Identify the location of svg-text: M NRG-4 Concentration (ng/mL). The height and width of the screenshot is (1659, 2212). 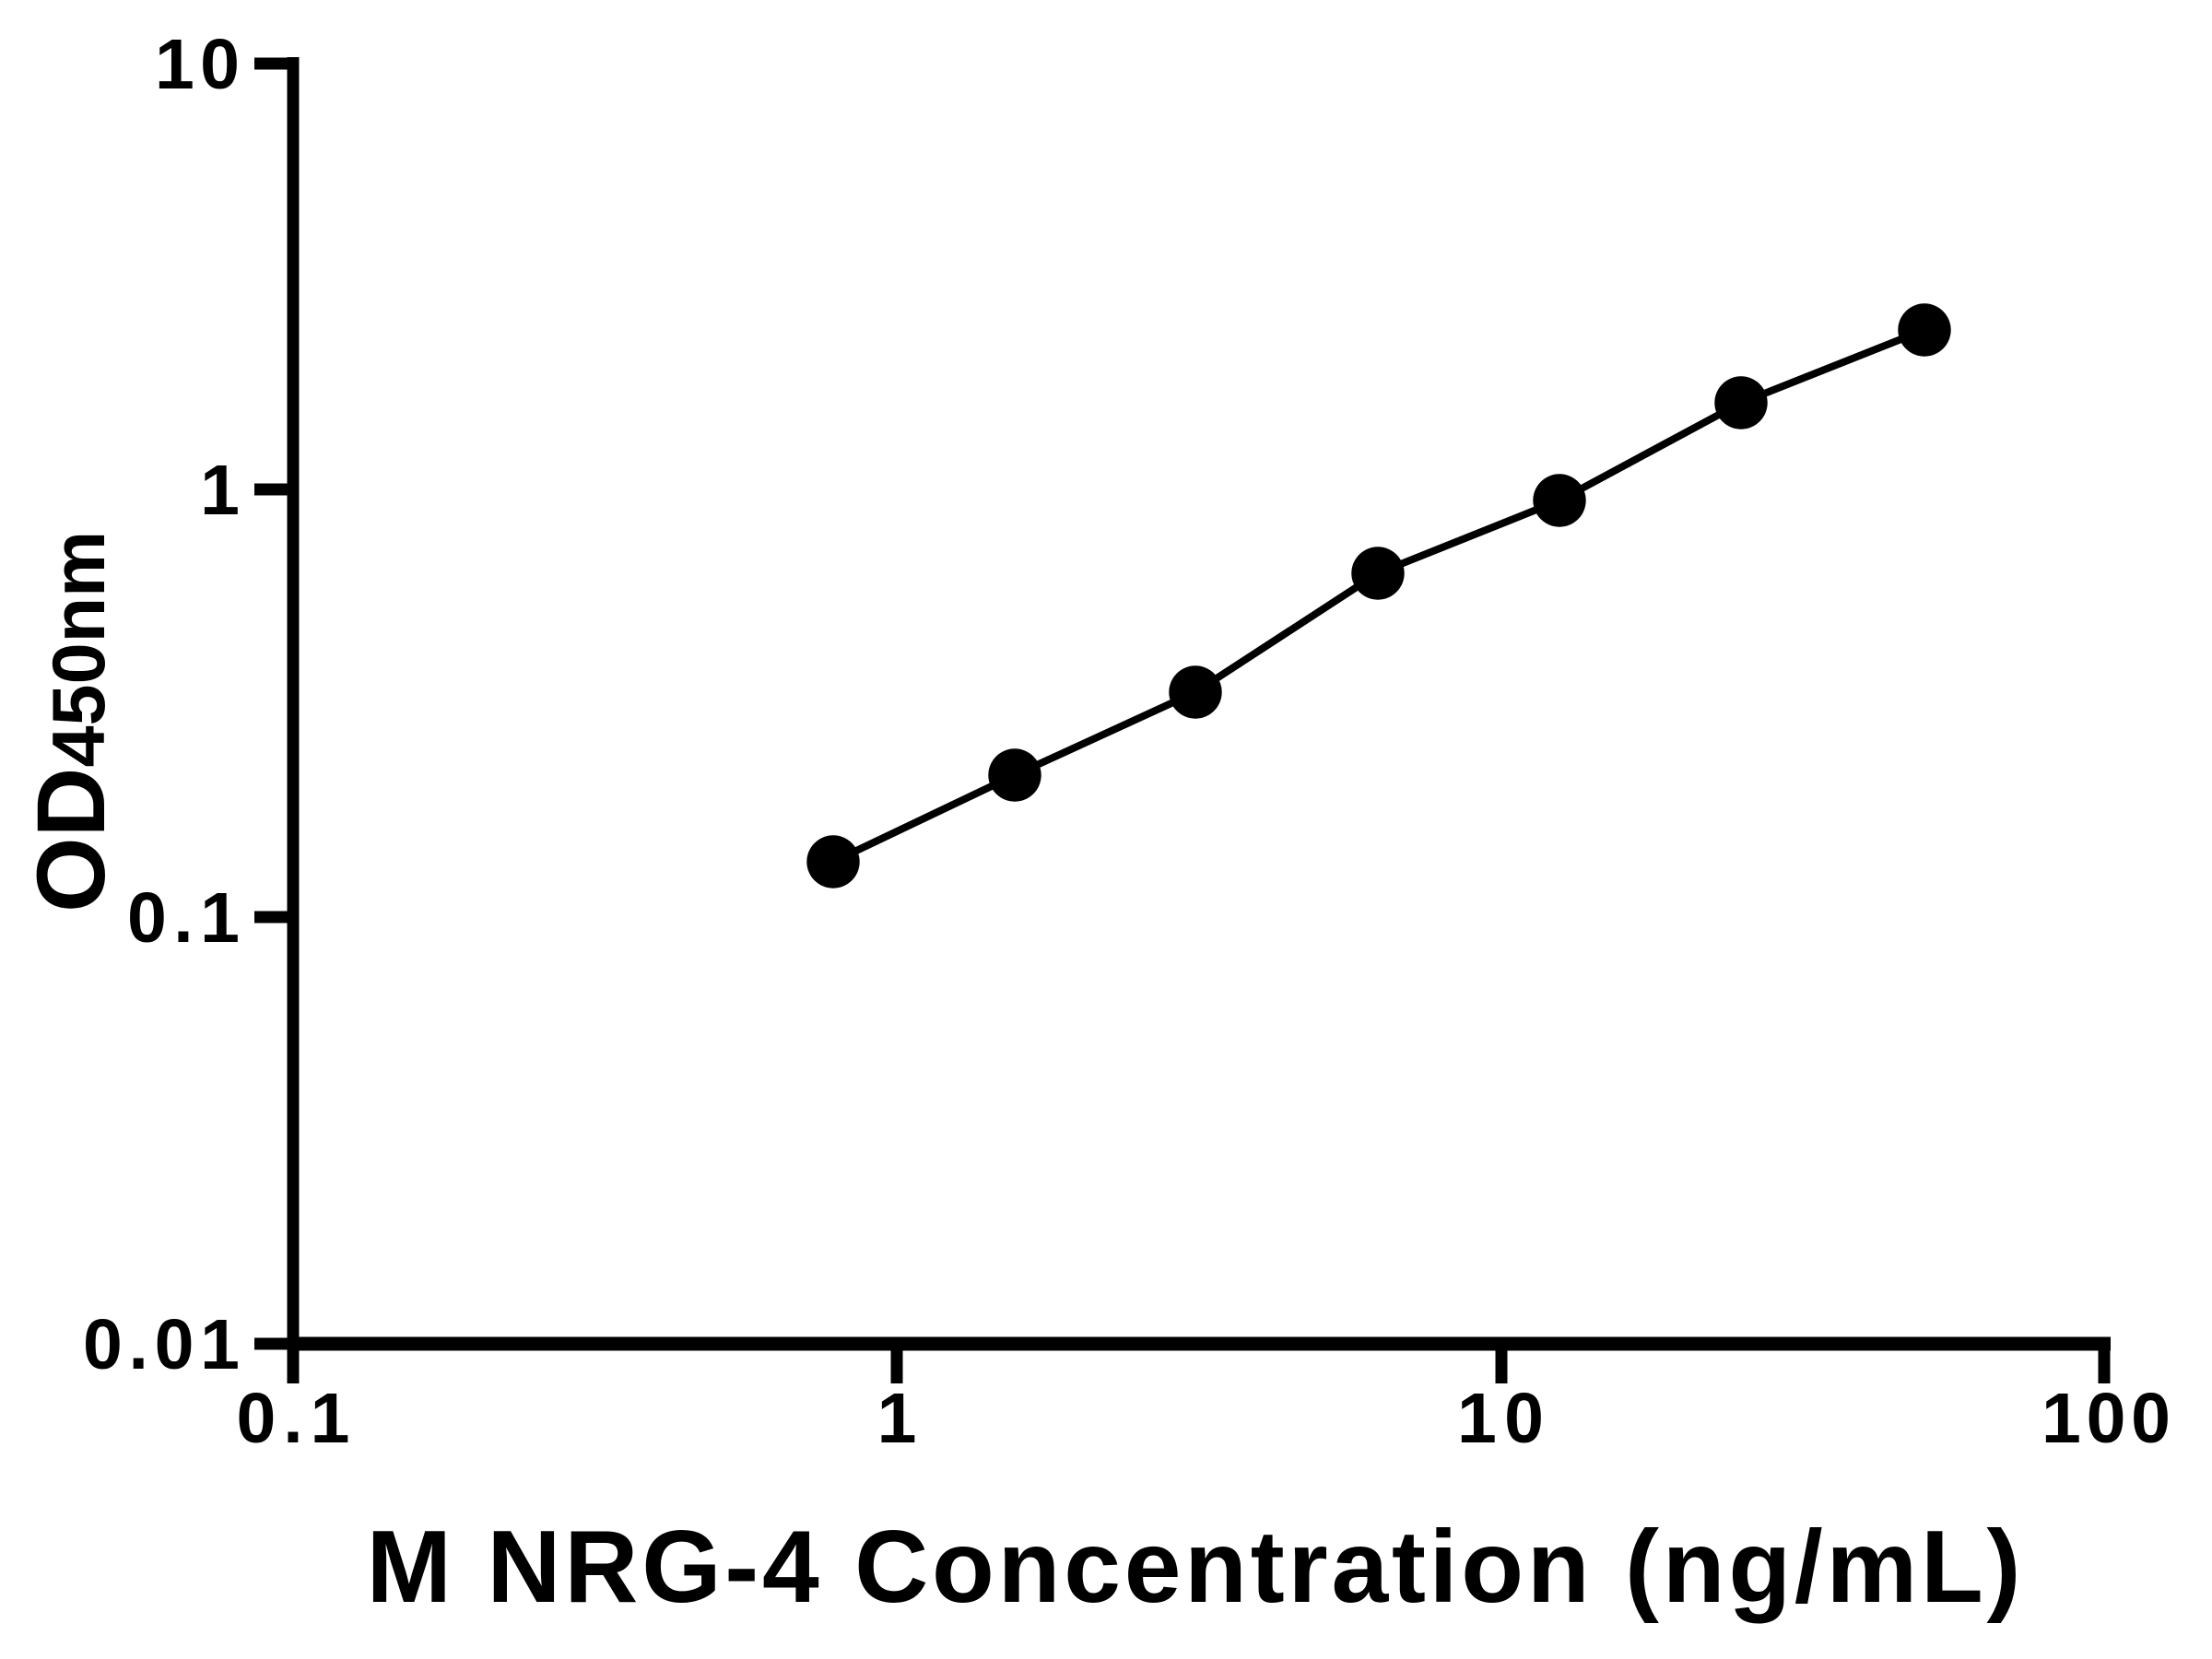
(1194, 1567).